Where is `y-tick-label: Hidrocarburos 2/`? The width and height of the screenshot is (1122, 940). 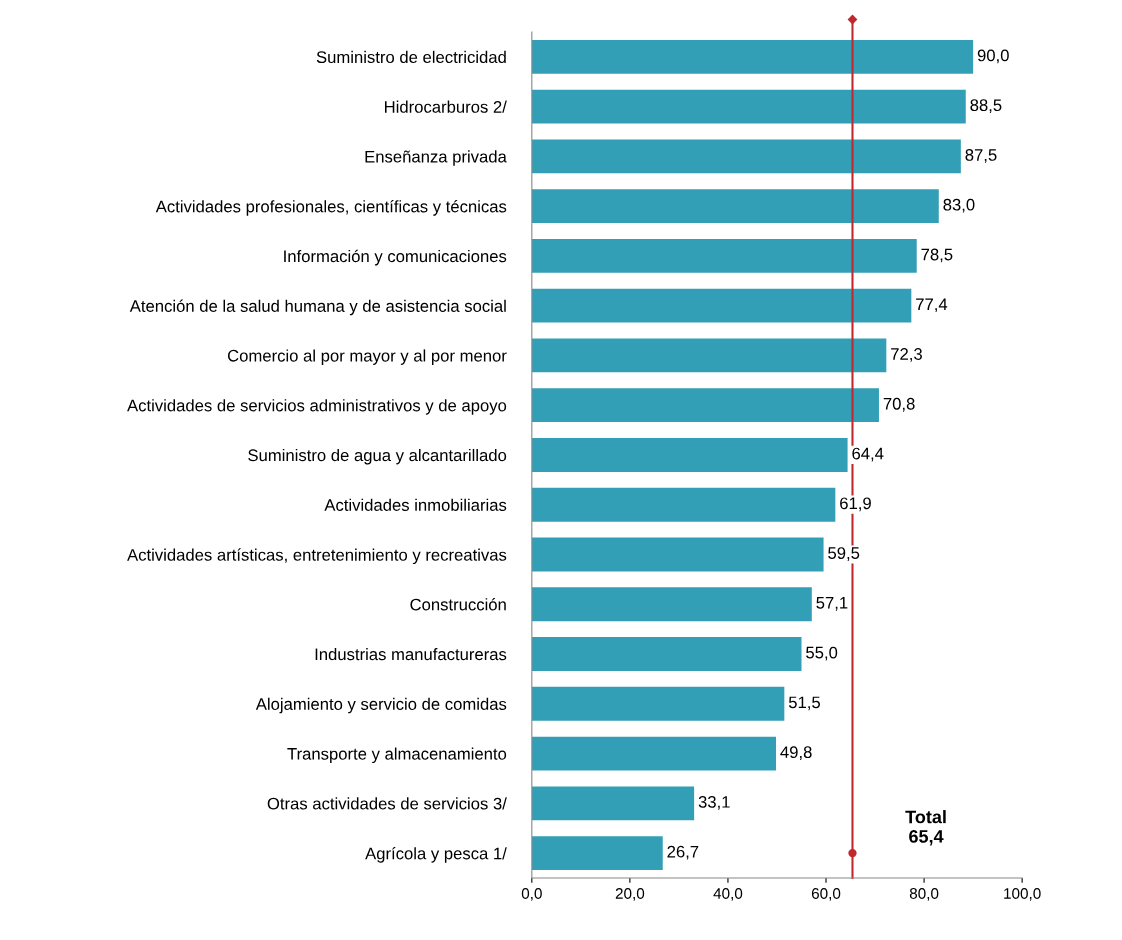 y-tick-label: Hidrocarburos 2/ is located at coordinates (446, 106).